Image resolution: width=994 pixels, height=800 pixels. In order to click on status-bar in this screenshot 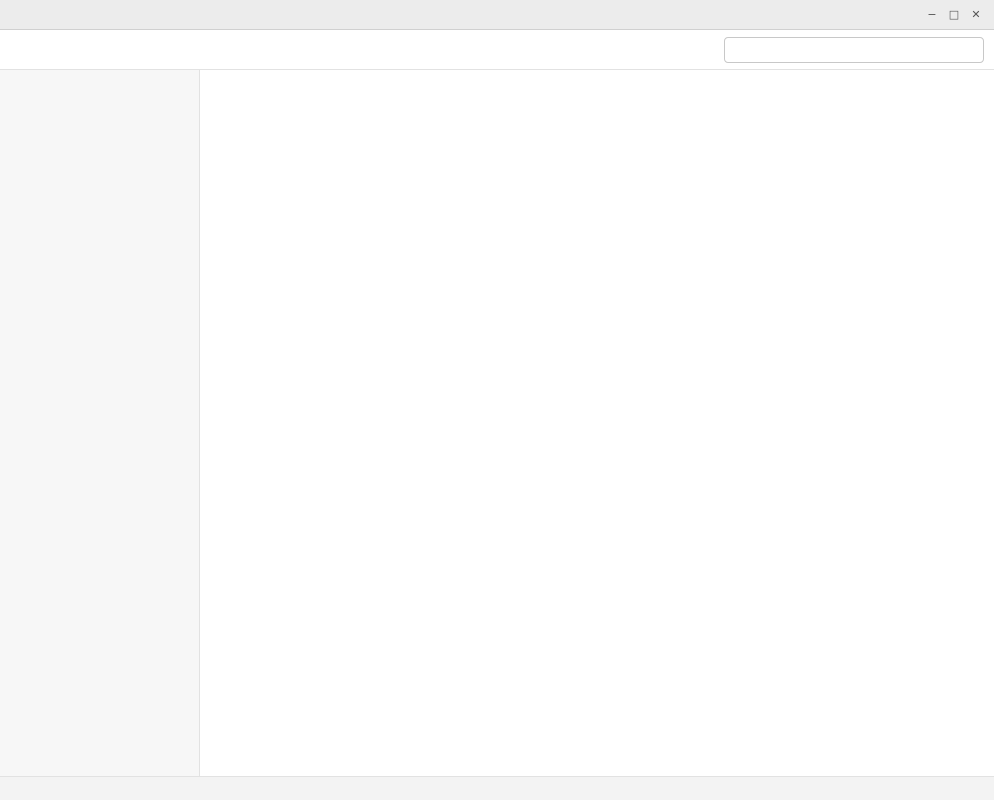, I will do `click(497, 788)`.